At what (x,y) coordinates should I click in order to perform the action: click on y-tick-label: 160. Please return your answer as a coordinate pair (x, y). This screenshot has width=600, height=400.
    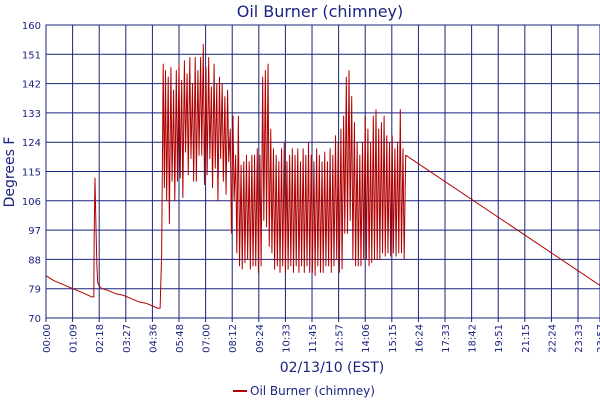
    Looking at the image, I should click on (31, 26).